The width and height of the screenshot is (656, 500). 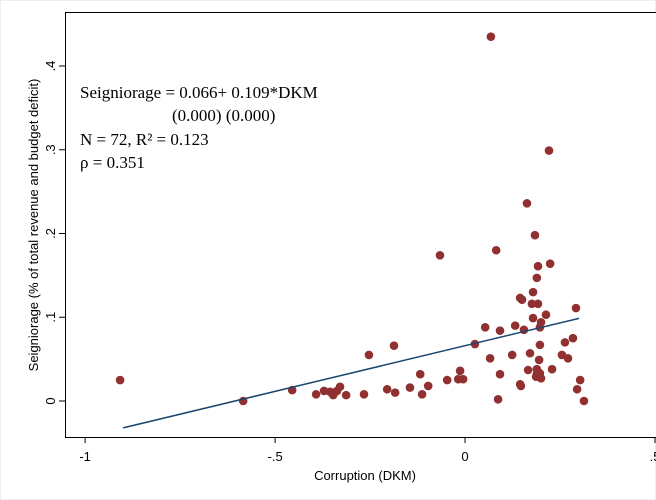 I want to click on x-tick-label: -1, so click(x=85, y=456).